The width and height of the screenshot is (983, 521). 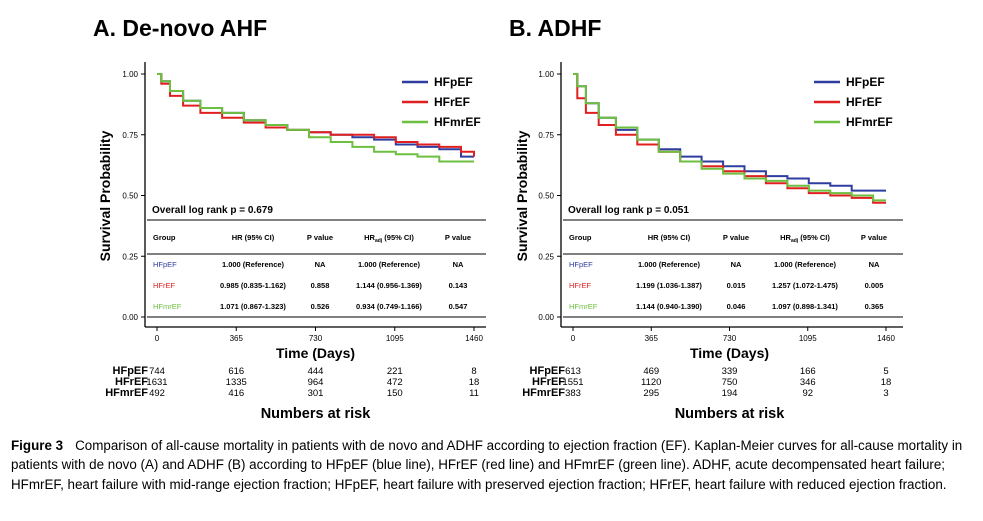 What do you see at coordinates (628, 210) in the screenshot?
I see `panel-b-log-rank-annotation: Overall log rank p = 0.051` at bounding box center [628, 210].